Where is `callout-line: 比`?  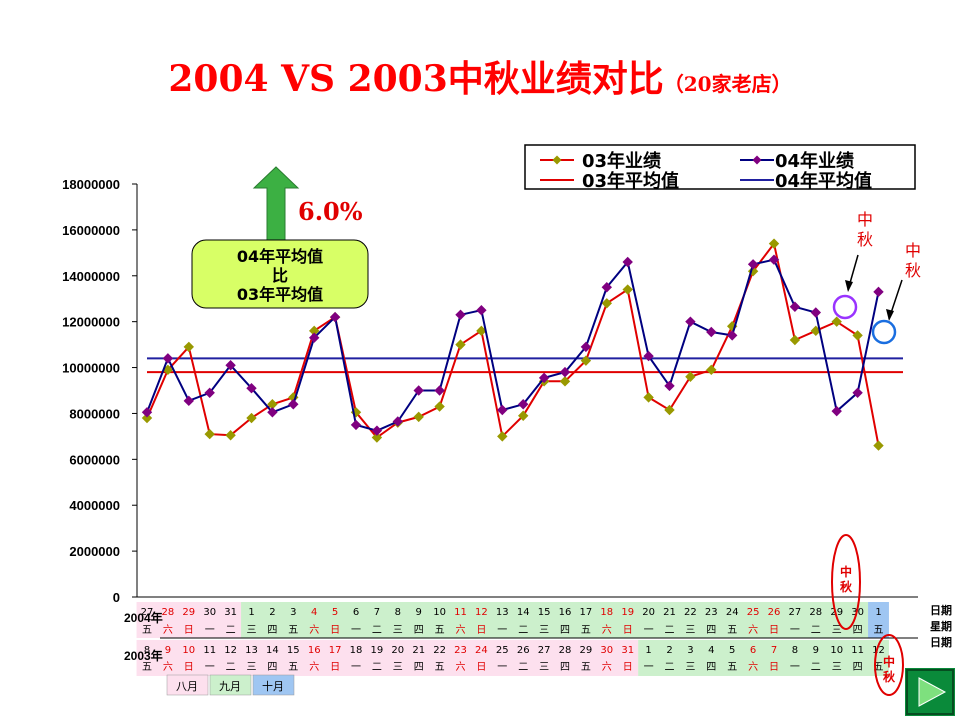 callout-line: 比 is located at coordinates (280, 275).